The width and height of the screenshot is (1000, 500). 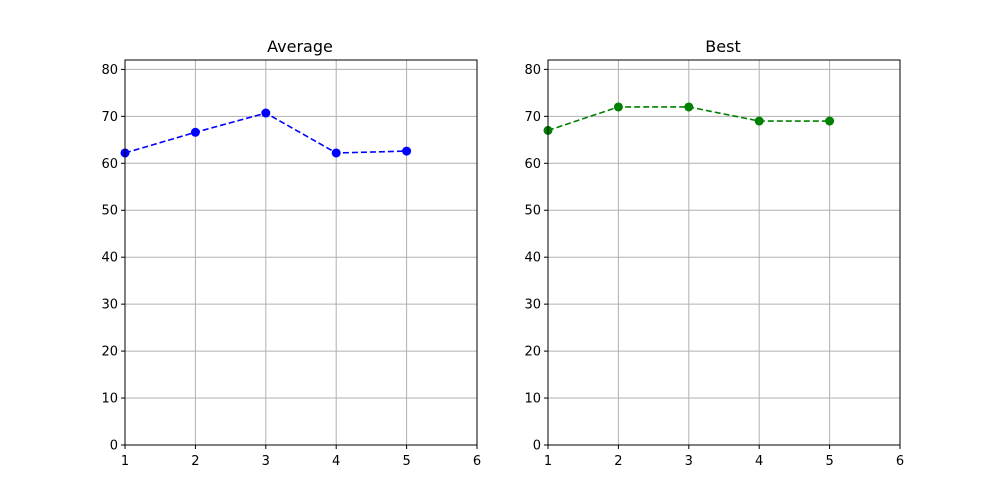 What do you see at coordinates (722, 46) in the screenshot?
I see `chart-title: Best` at bounding box center [722, 46].